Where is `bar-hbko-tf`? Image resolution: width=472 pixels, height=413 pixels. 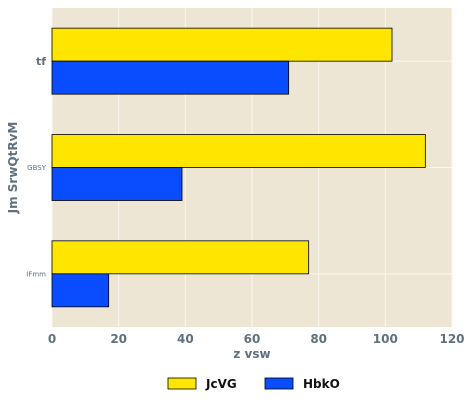 bar-hbko-tf is located at coordinates (170, 77).